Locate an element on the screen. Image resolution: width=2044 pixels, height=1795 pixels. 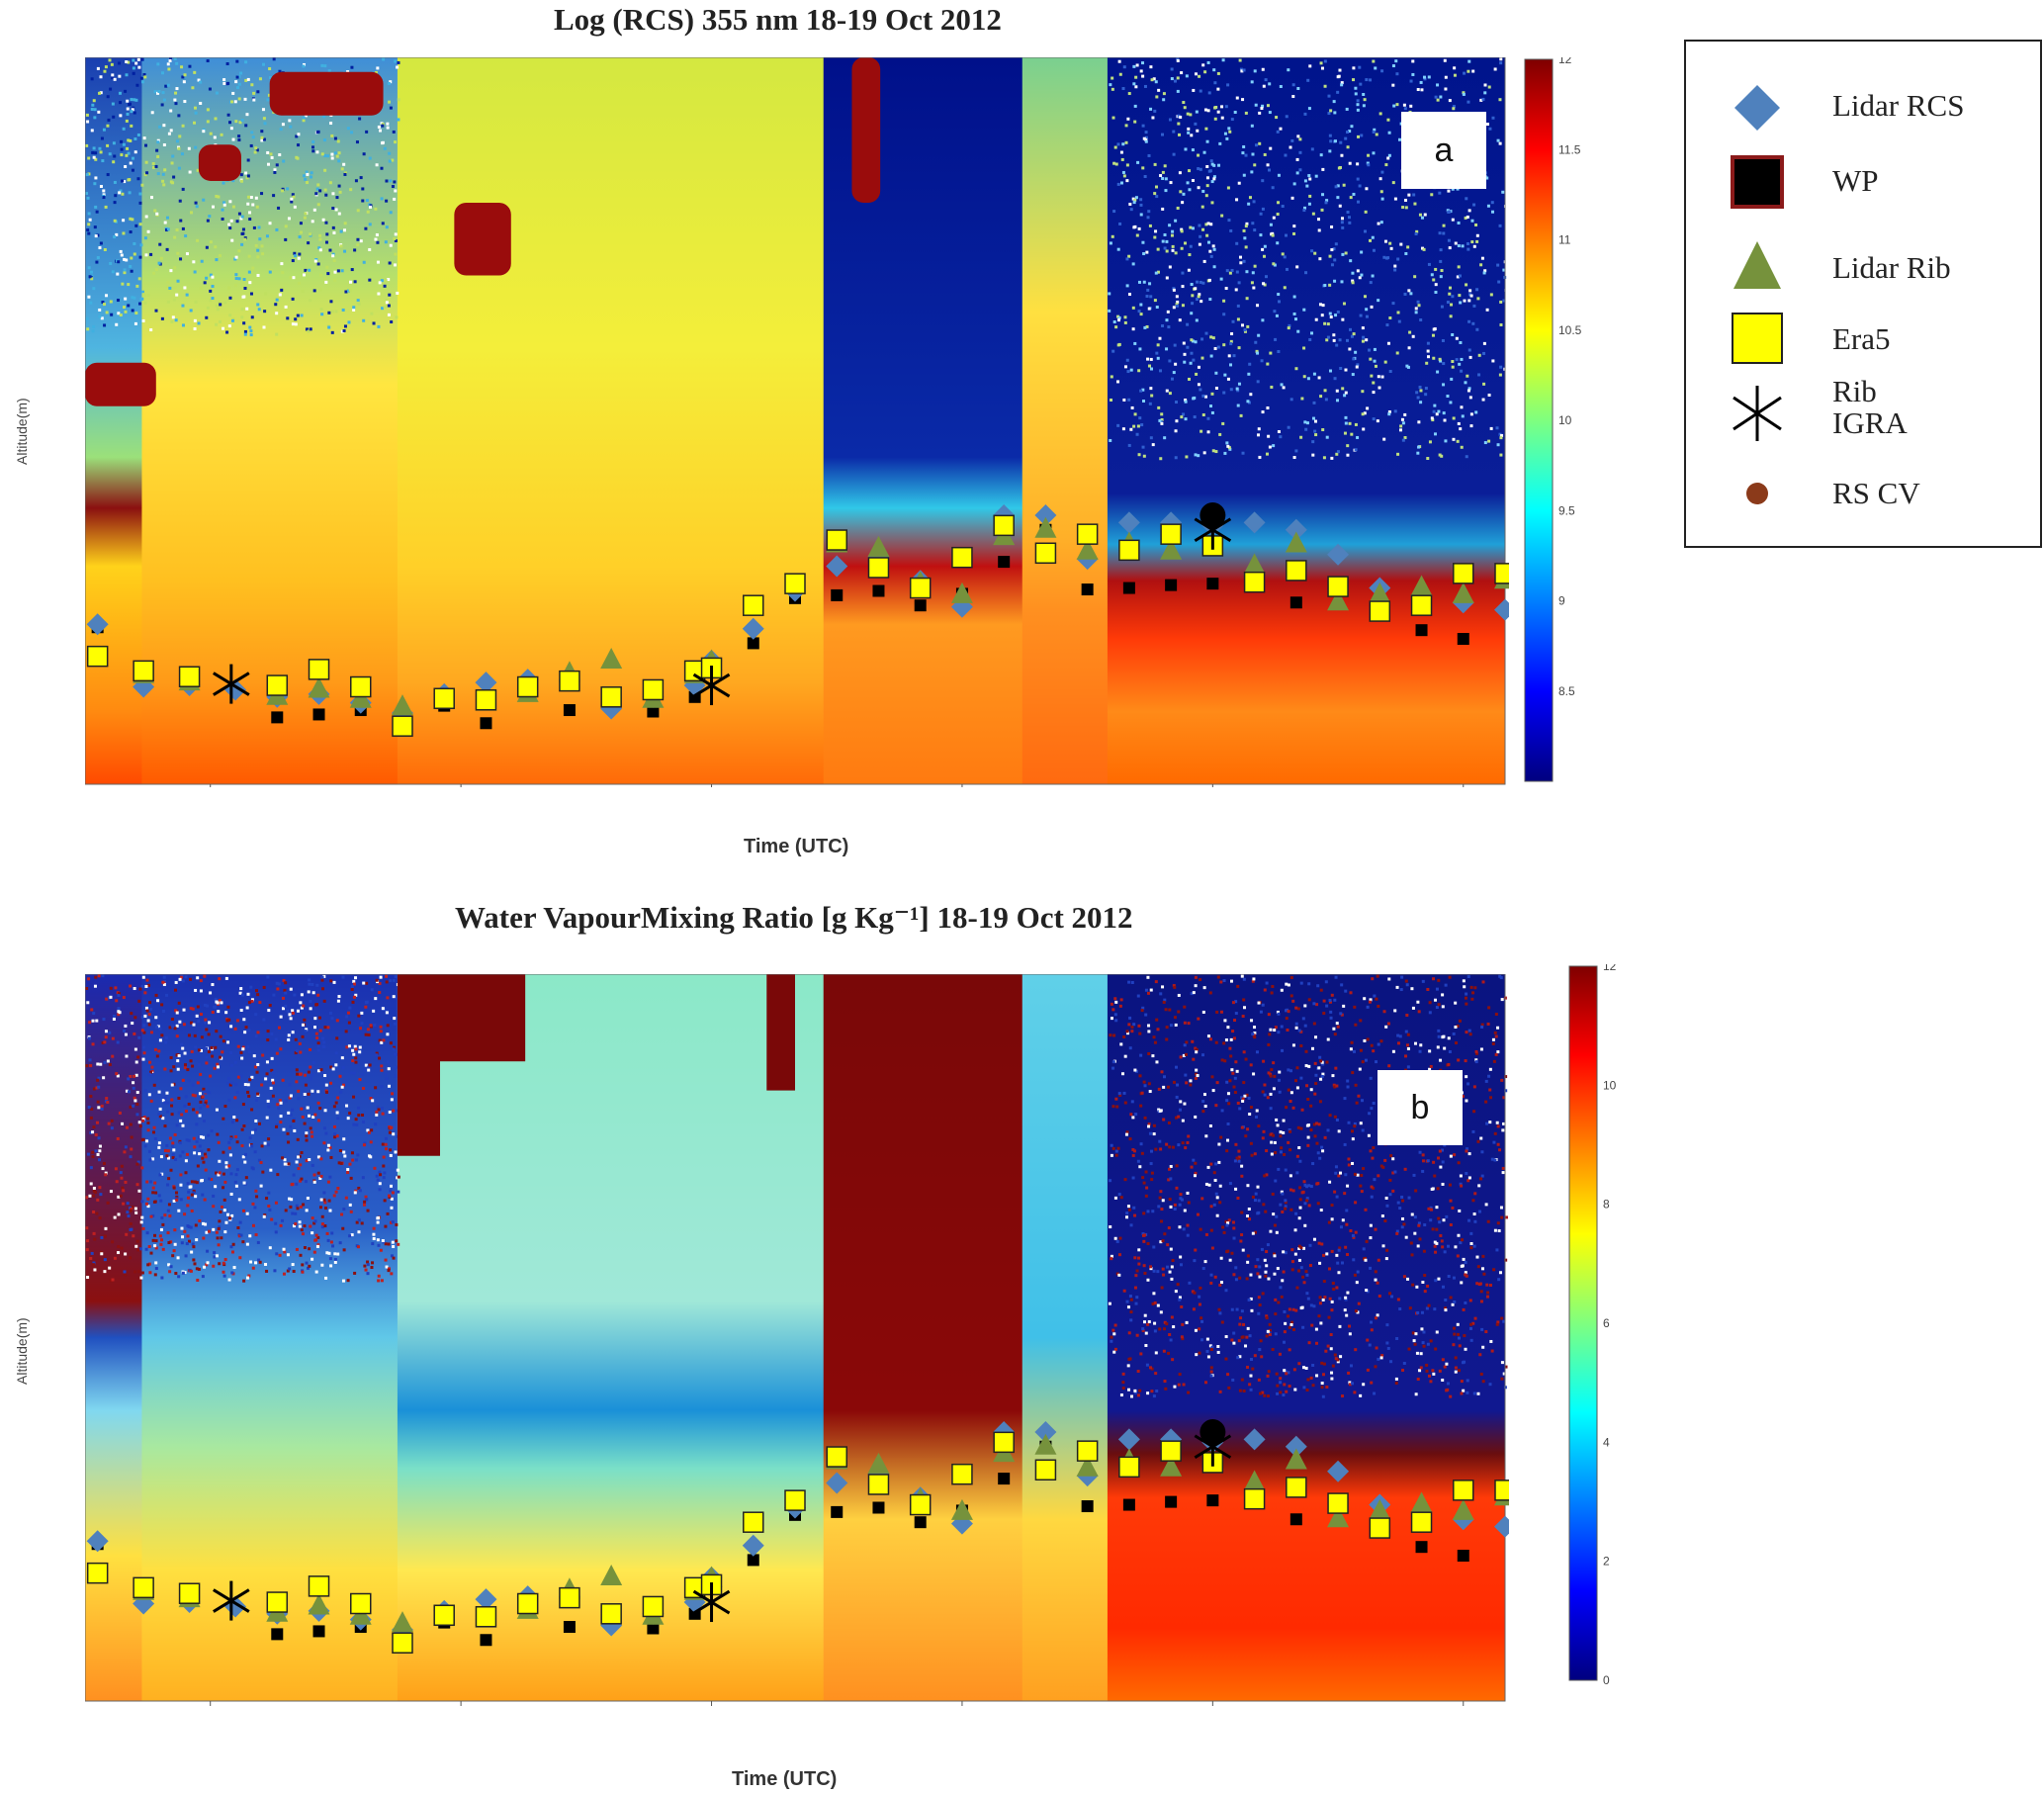
data-point is located at coordinates (486, 683).